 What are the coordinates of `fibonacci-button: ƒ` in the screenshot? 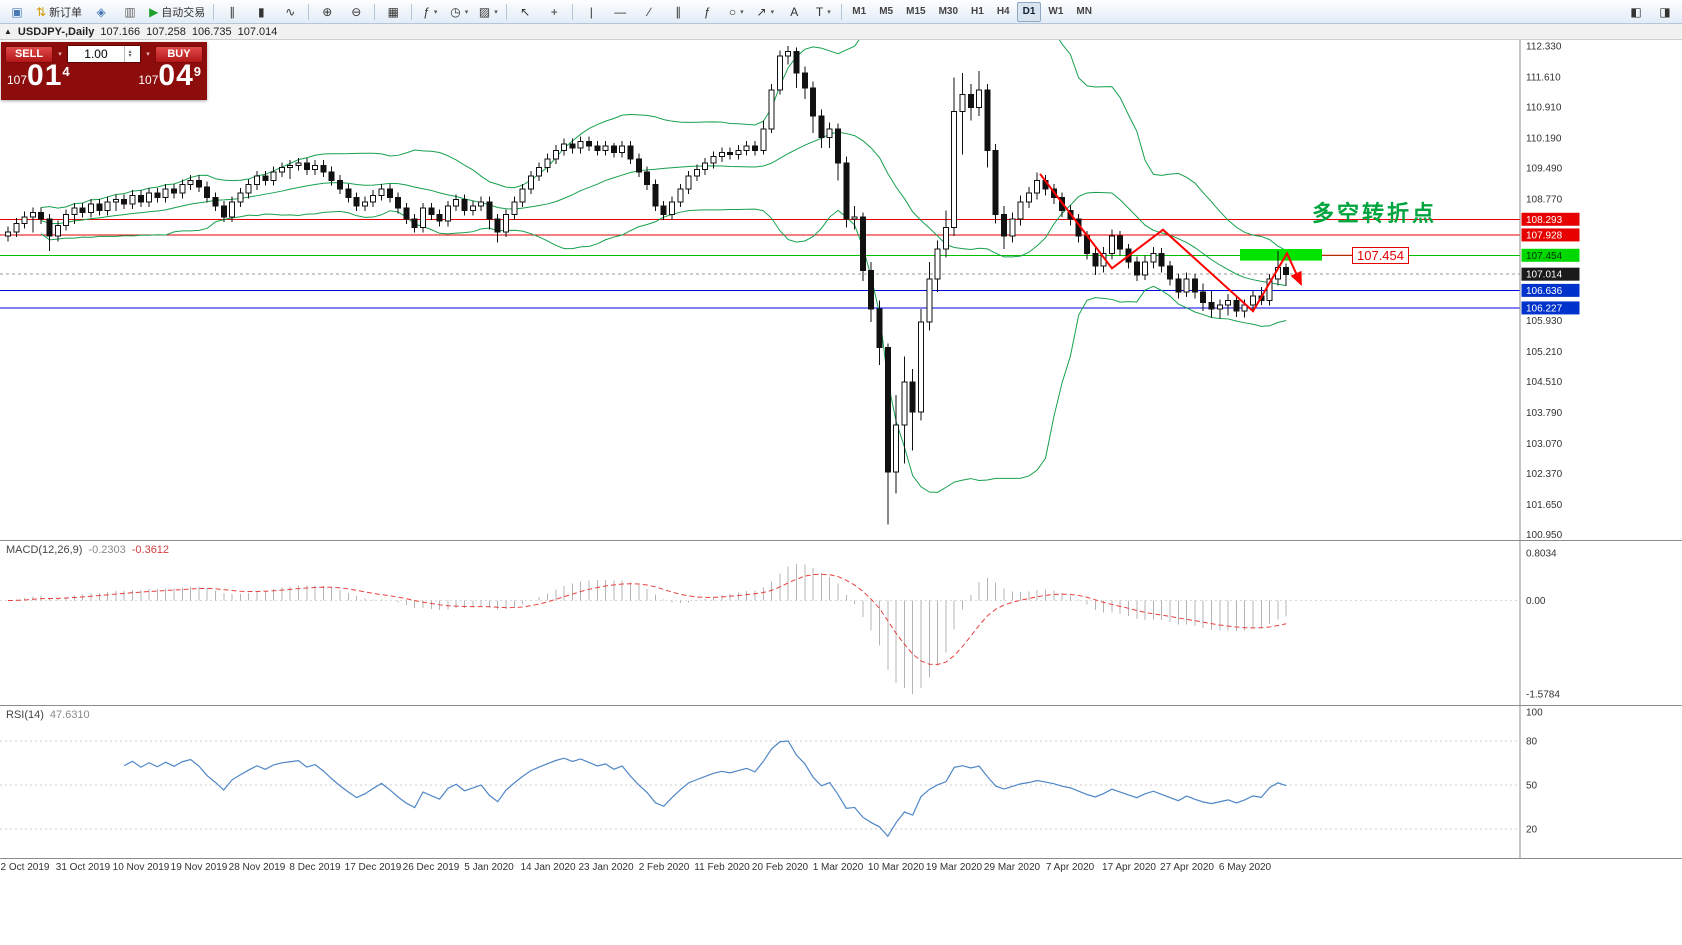 It's located at (707, 12).